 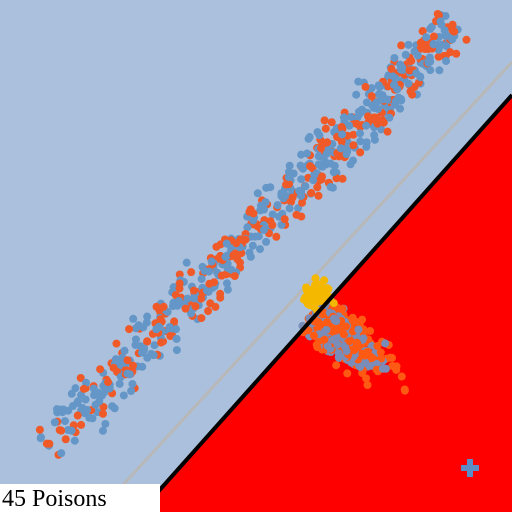 What do you see at coordinates (470, 468) in the screenshot?
I see `plus-v` at bounding box center [470, 468].